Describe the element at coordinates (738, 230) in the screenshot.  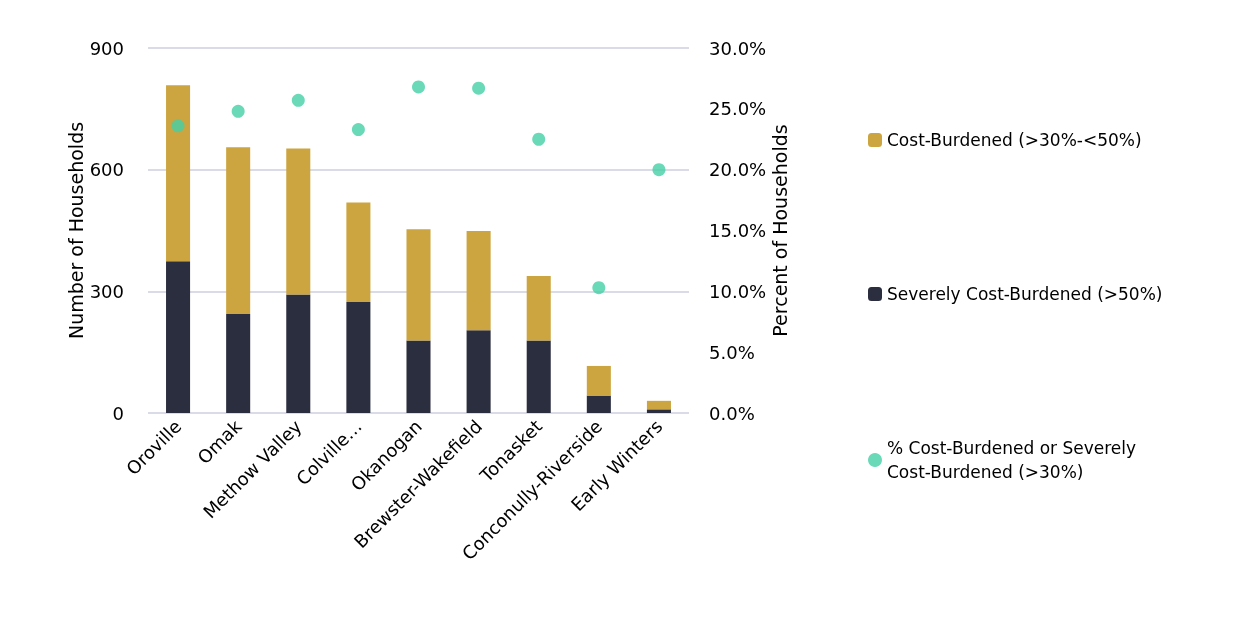
I see `y2-tick-label: 15.0%` at that location.